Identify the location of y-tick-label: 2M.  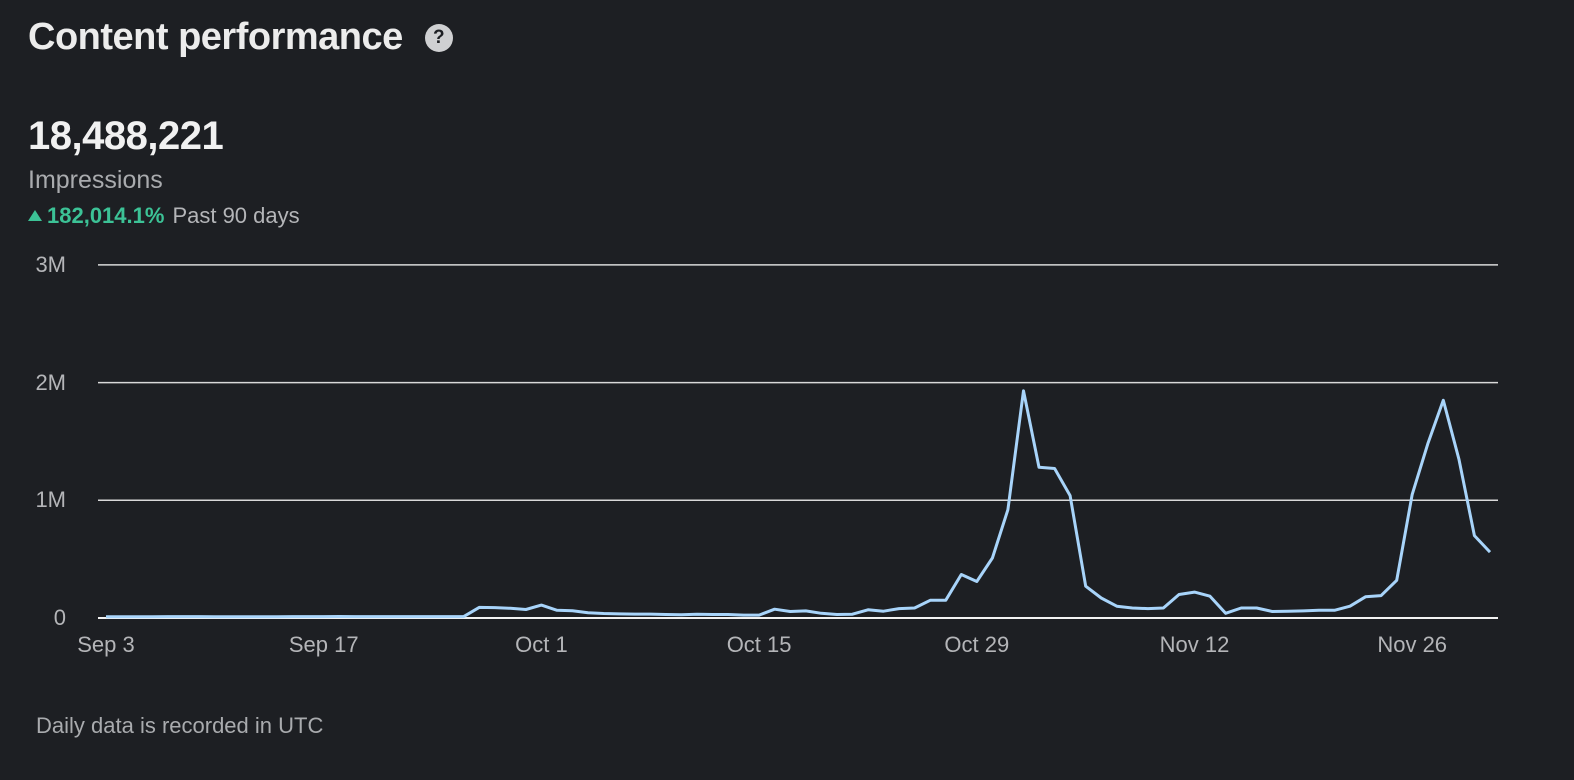
(50, 382).